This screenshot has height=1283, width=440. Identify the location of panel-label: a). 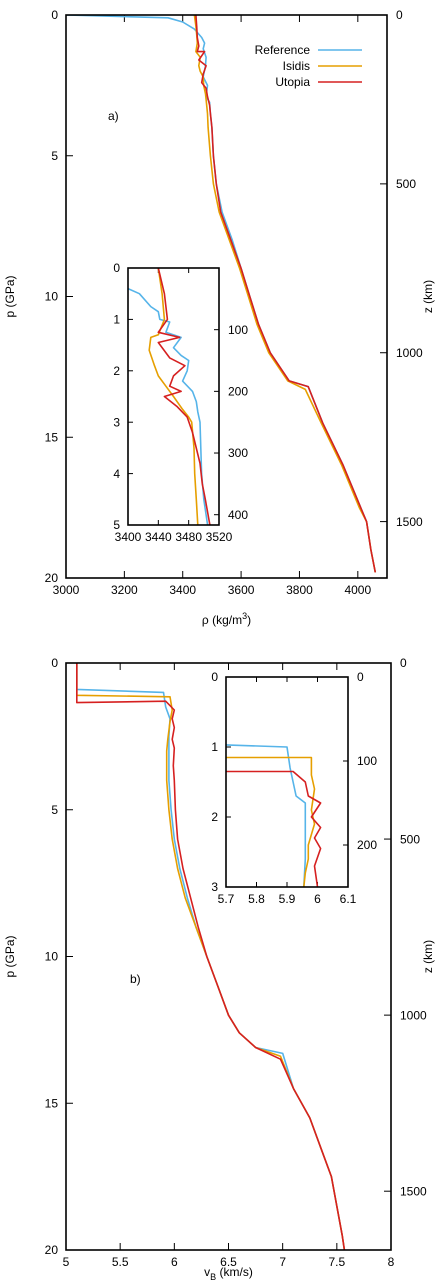
(113, 116).